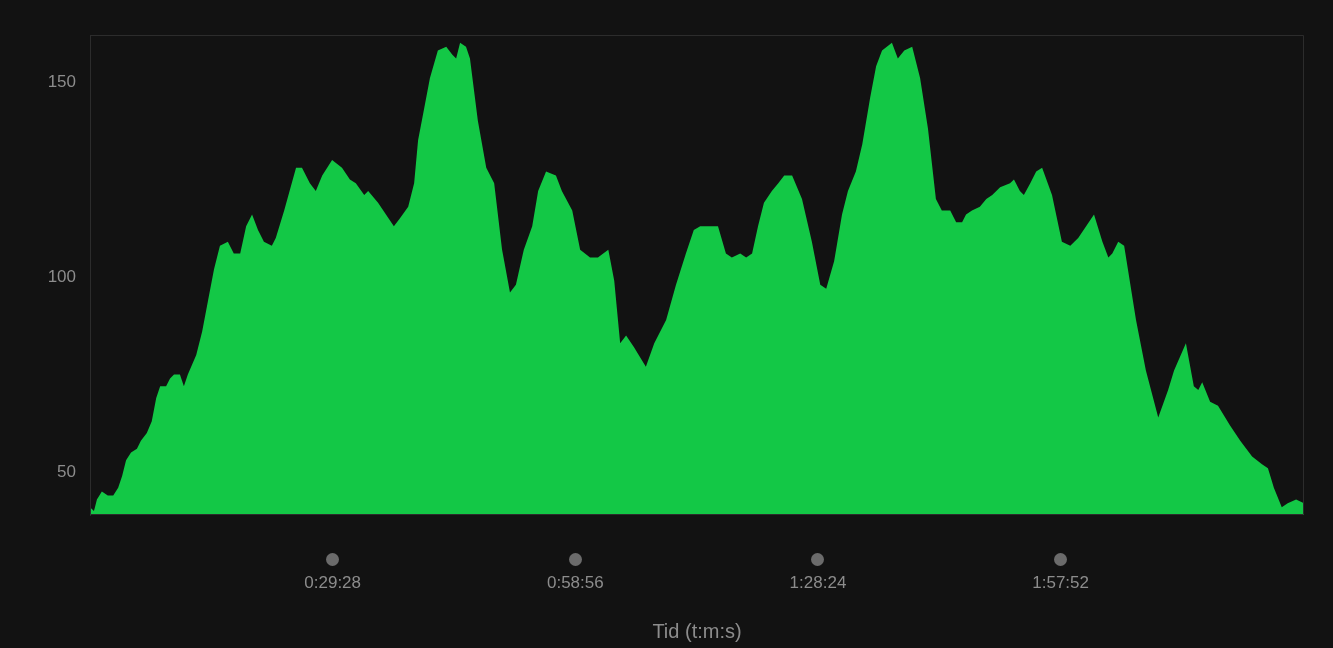 This screenshot has height=648, width=1333. What do you see at coordinates (61, 276) in the screenshot?
I see `y-tick-label: 100` at bounding box center [61, 276].